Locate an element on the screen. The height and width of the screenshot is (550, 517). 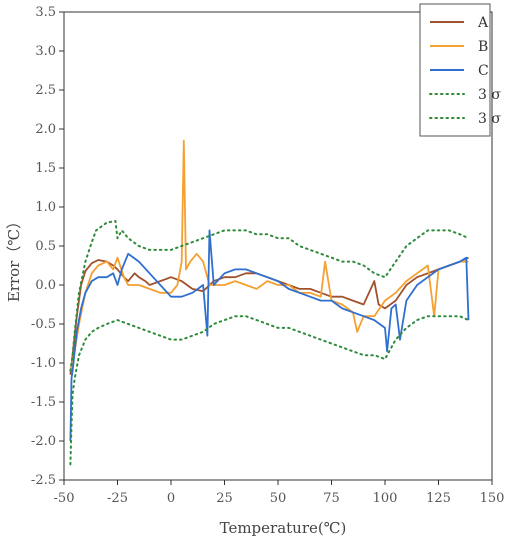
y-tick-label: 1.0 is located at coordinates (45, 207).